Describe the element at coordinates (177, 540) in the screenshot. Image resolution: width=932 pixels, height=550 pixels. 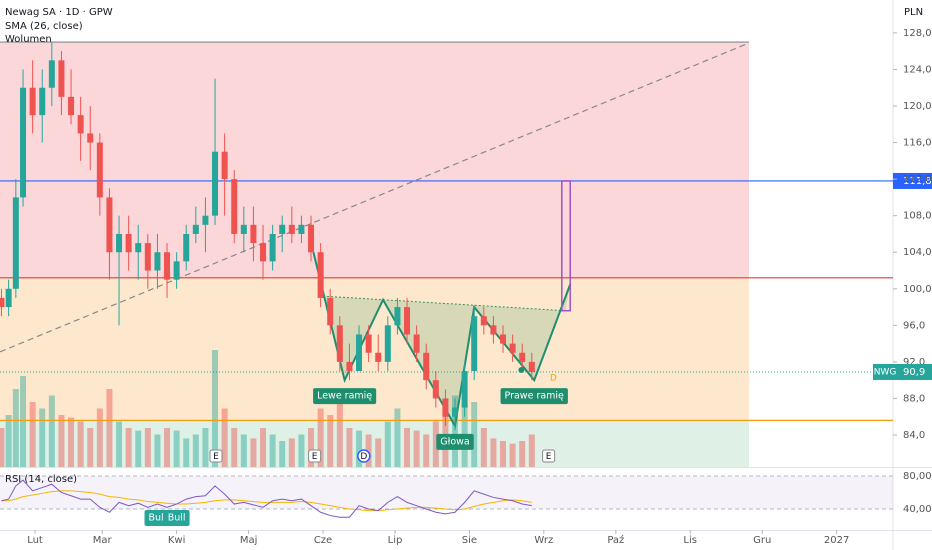
I see `x-tick-label: Kwi` at that location.